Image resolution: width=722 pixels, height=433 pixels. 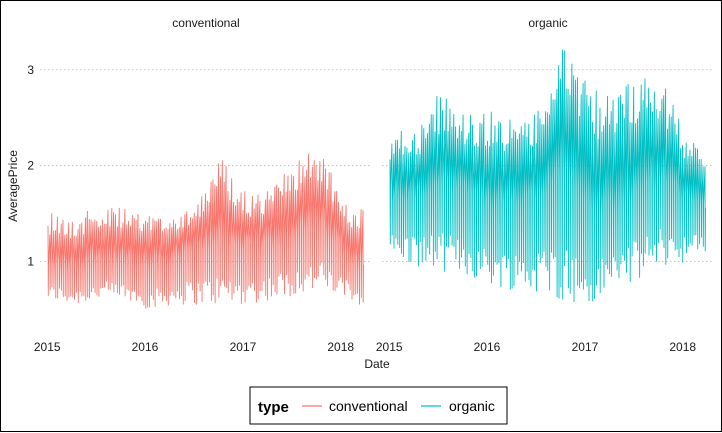 I want to click on x-tick-label-p2-2015: 2015, so click(x=389, y=347).